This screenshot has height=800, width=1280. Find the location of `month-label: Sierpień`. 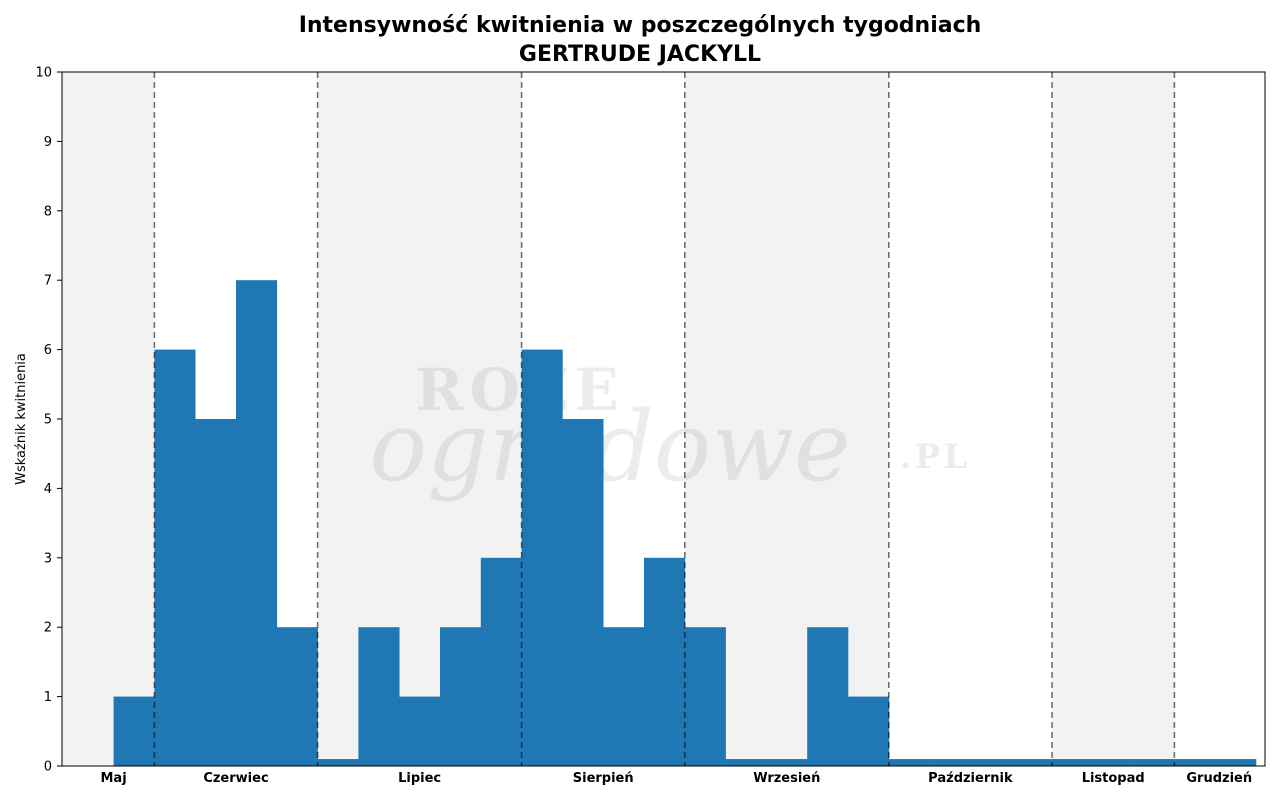

month-label: Sierpień is located at coordinates (603, 778).